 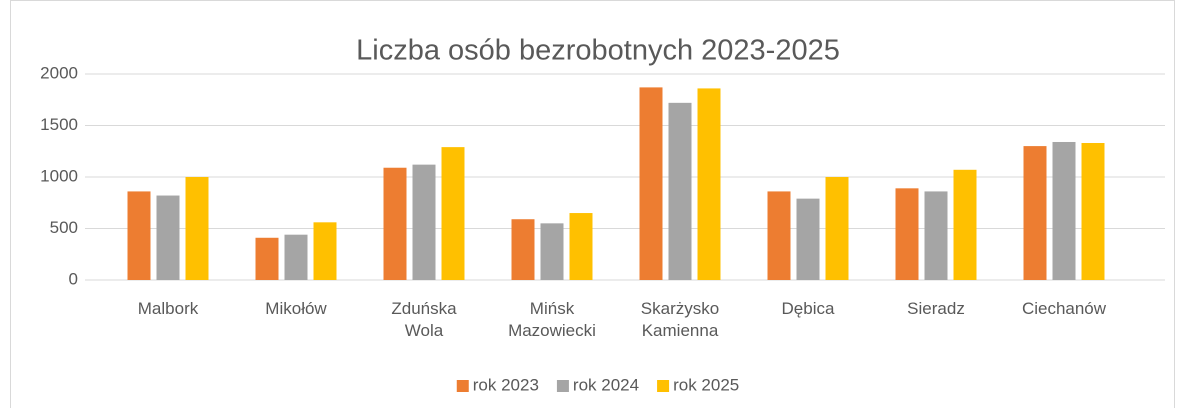 I want to click on y-tick-label: 2000, so click(x=59, y=72).